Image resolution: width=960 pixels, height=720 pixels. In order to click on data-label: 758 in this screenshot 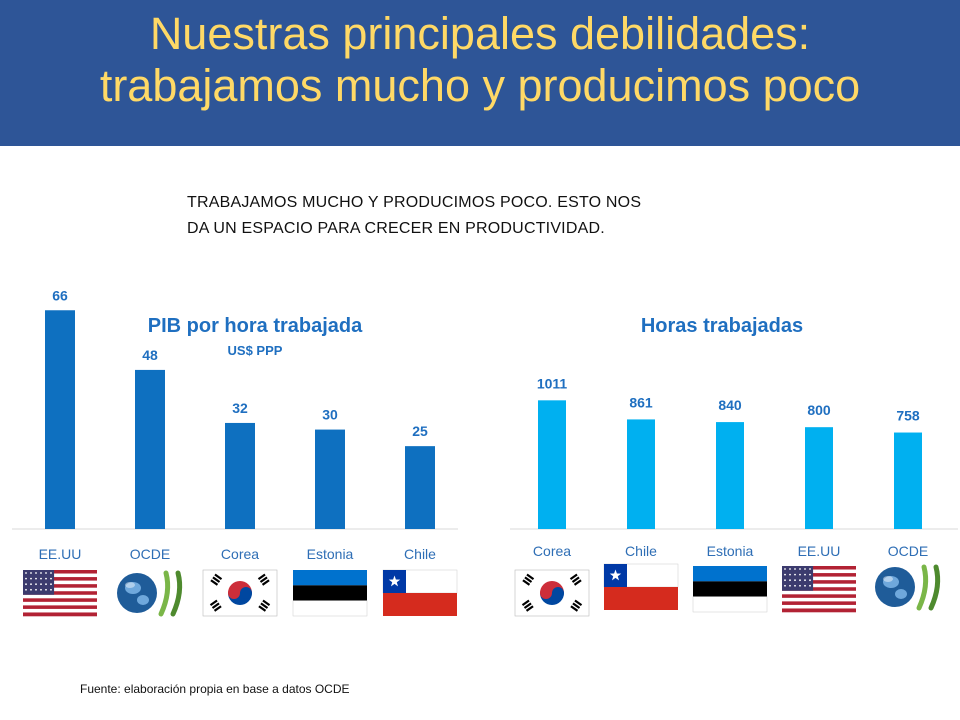, I will do `click(908, 416)`.